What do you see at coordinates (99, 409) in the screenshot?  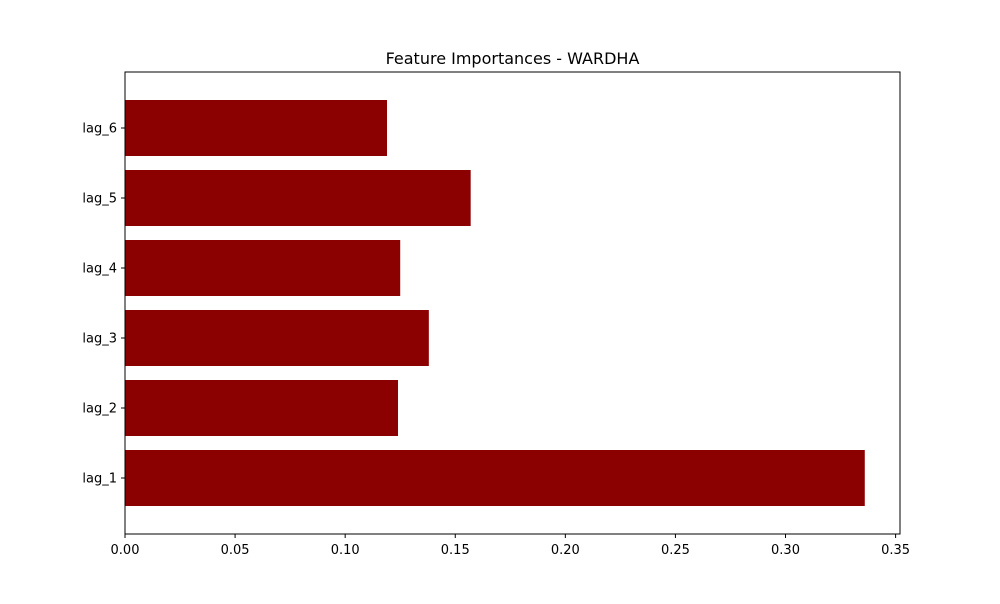 I see `y-tick-label-lag_2: lag_2` at bounding box center [99, 409].